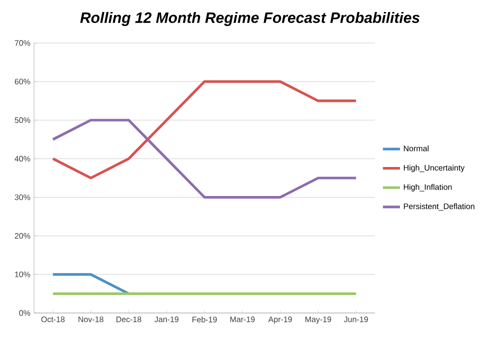  Describe the element at coordinates (428, 188) in the screenshot. I see `legend-label: High_Inflation` at that location.